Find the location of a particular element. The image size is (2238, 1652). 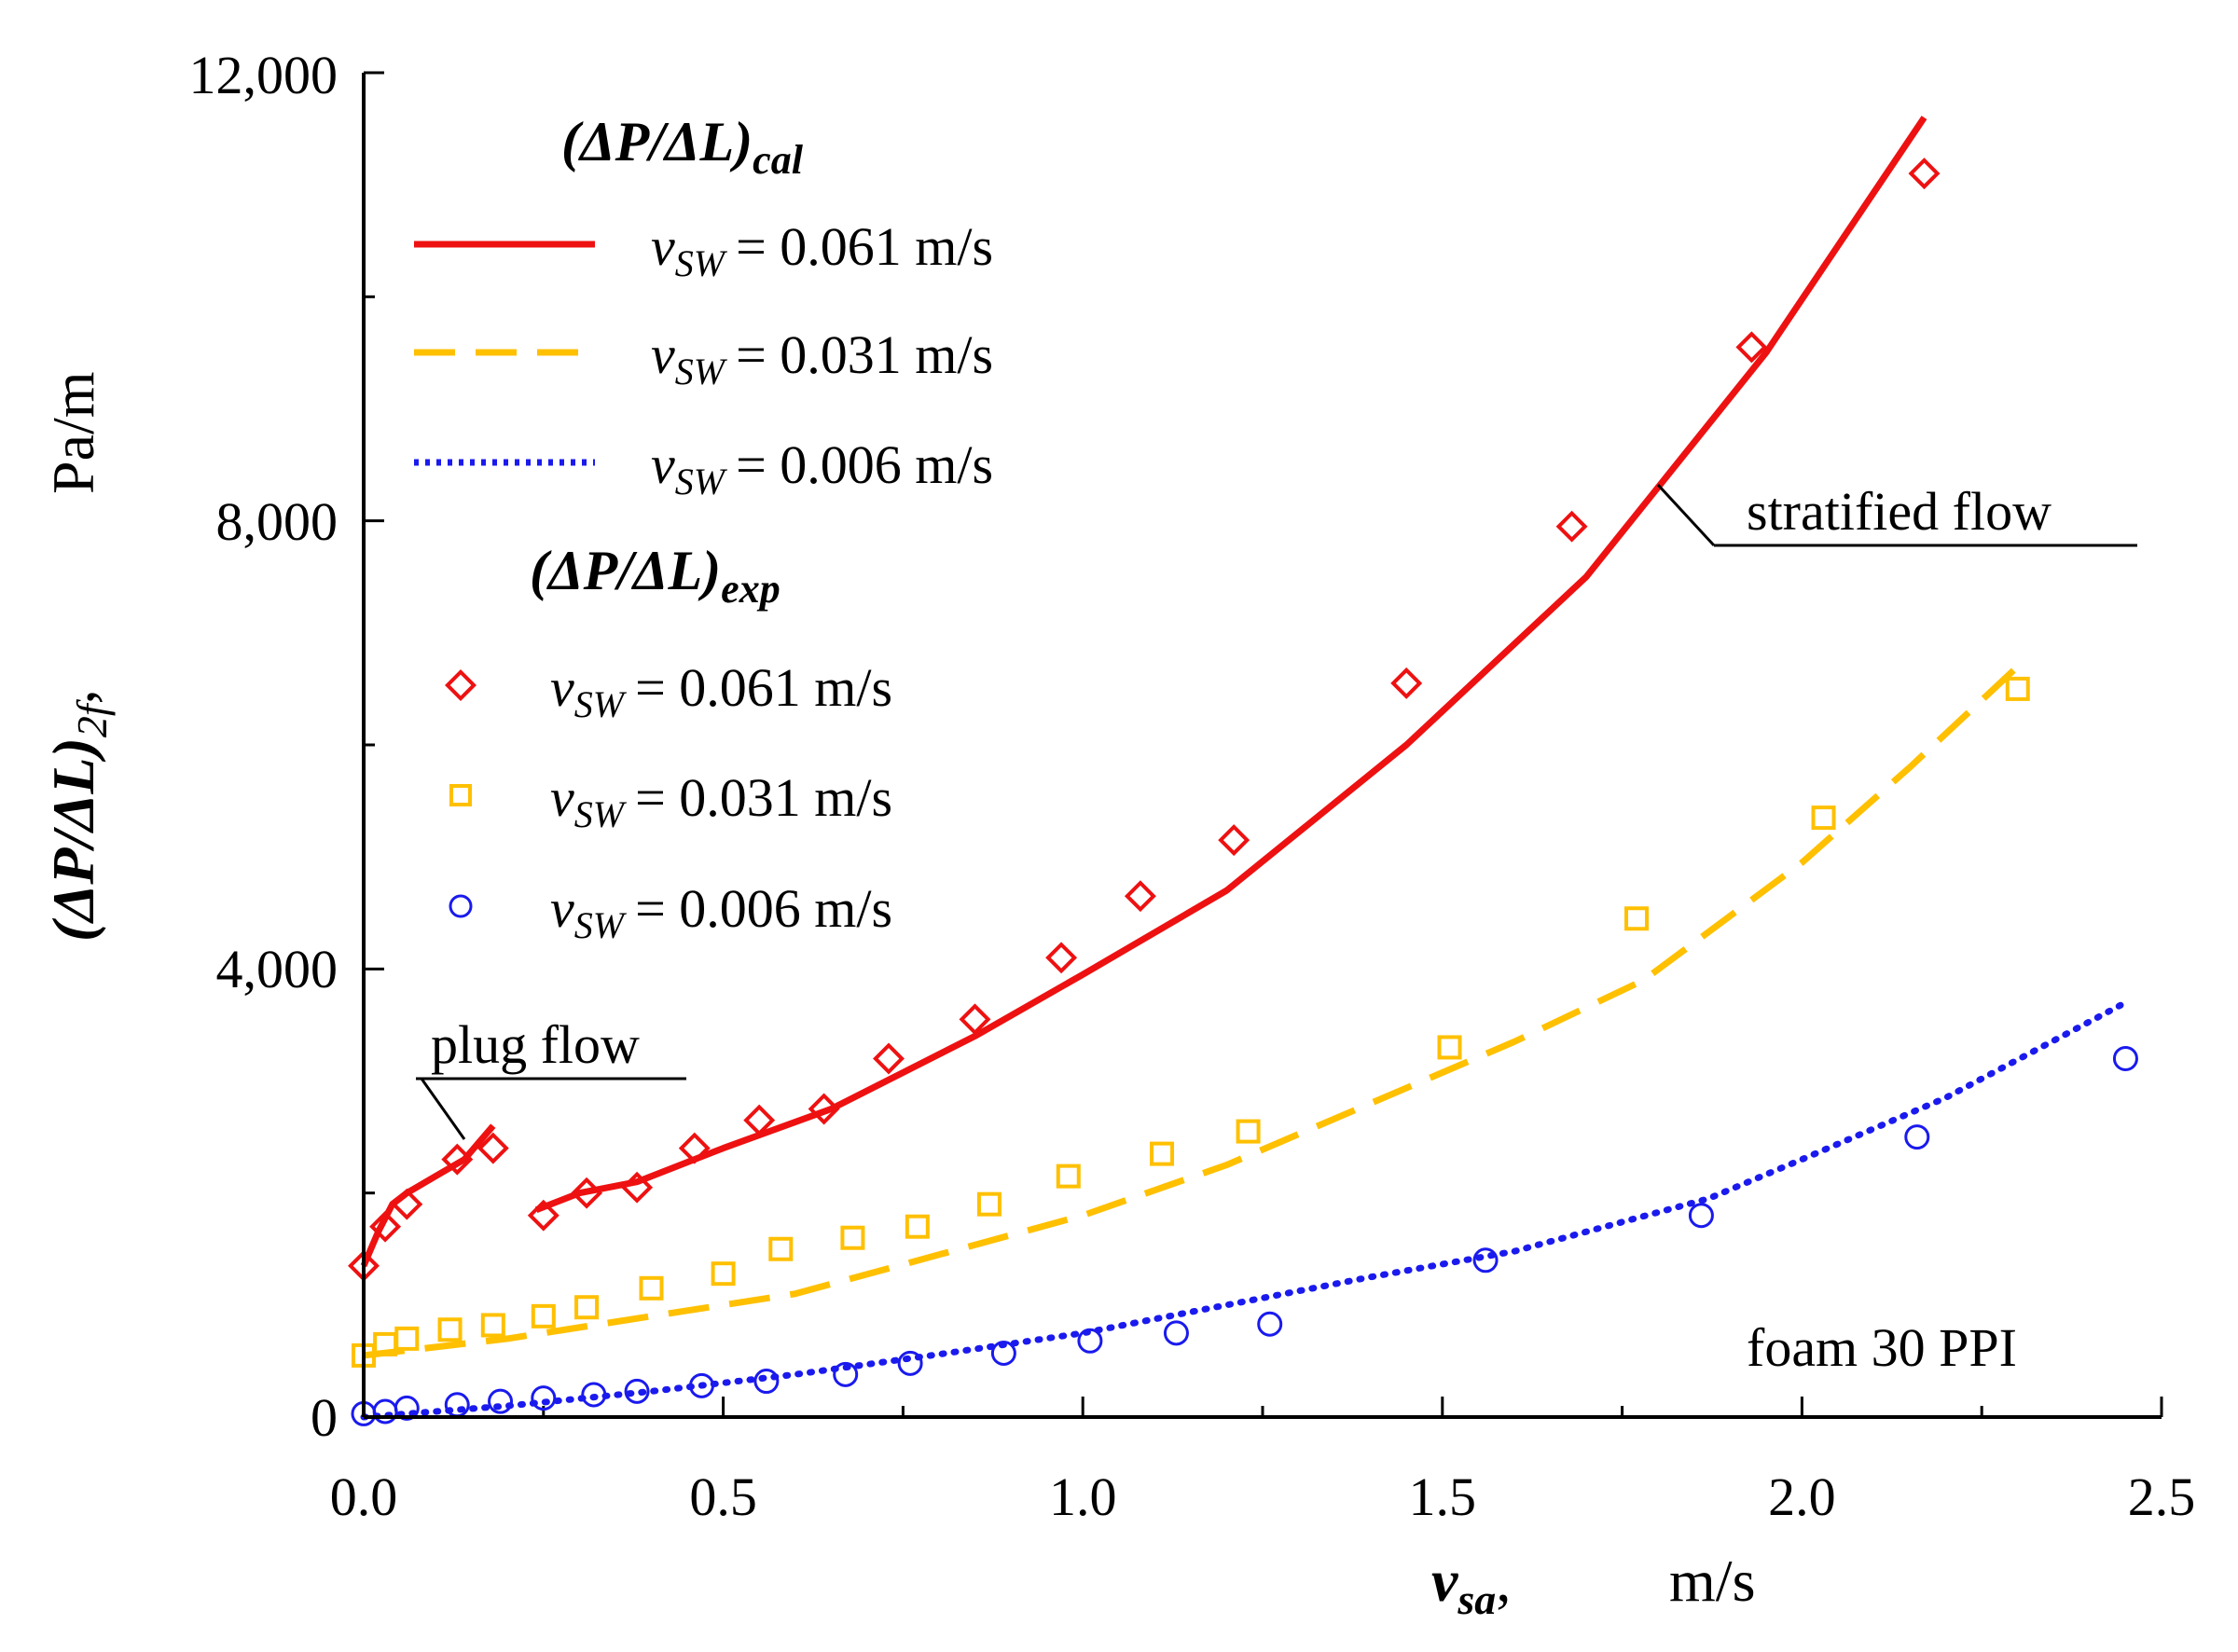

y-tick-label: 0 is located at coordinates (324, 1417).